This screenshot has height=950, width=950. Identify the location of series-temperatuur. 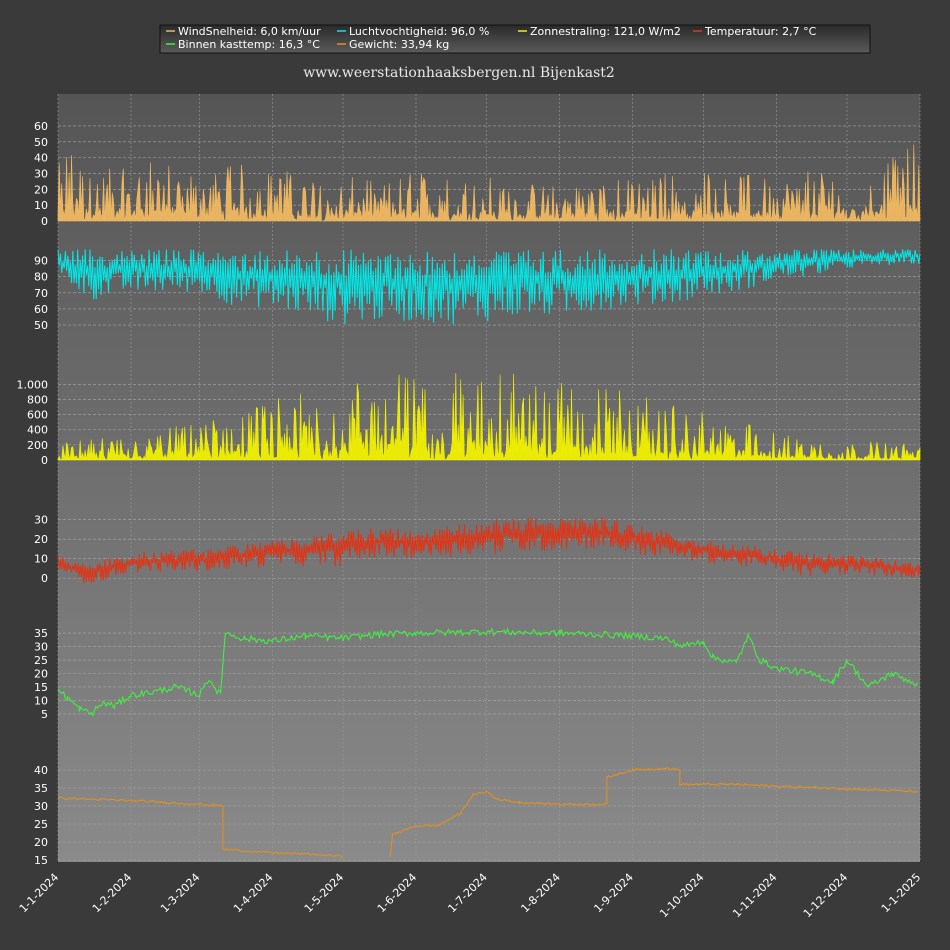
(489, 550).